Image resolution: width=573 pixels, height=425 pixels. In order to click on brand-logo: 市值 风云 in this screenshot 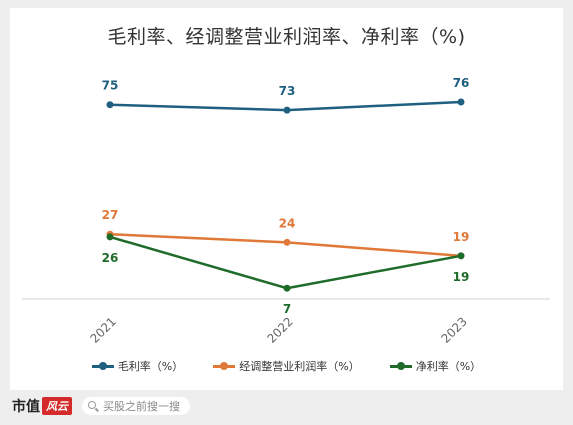, I will do `click(42, 406)`.